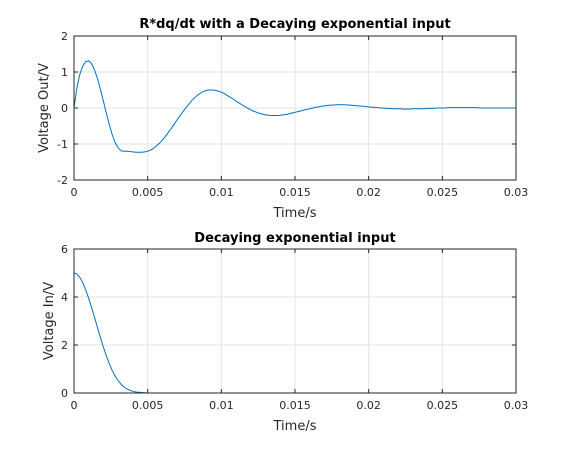  Describe the element at coordinates (44, 108) in the screenshot. I see `y-axis-label: Voltage Out/V` at that location.